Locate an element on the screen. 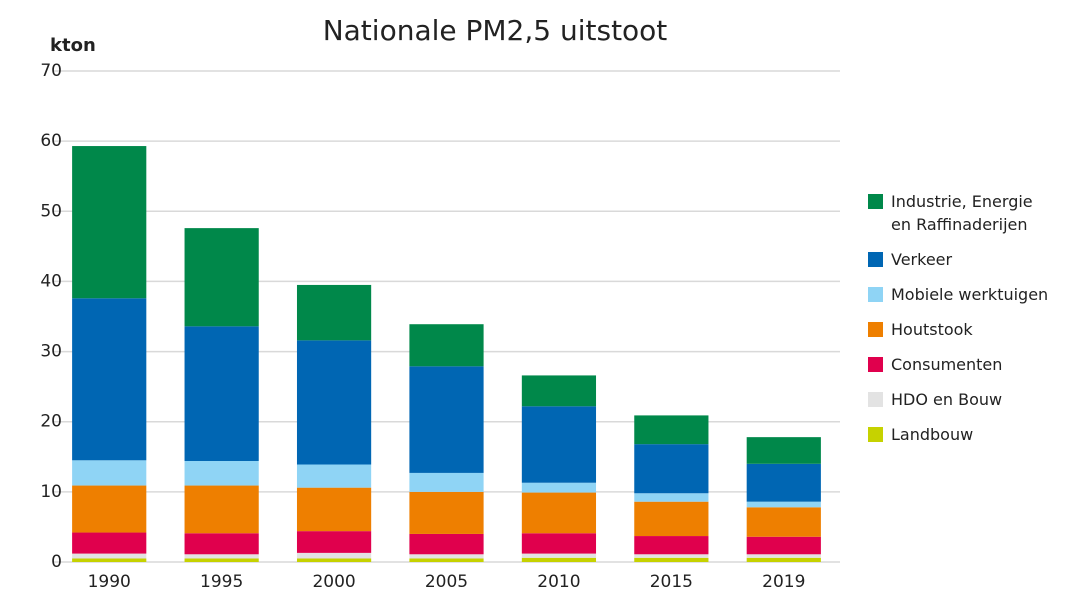 Image resolution: width=1074 pixels, height=592 pixels. y-tick-label: 20 is located at coordinates (51, 422).